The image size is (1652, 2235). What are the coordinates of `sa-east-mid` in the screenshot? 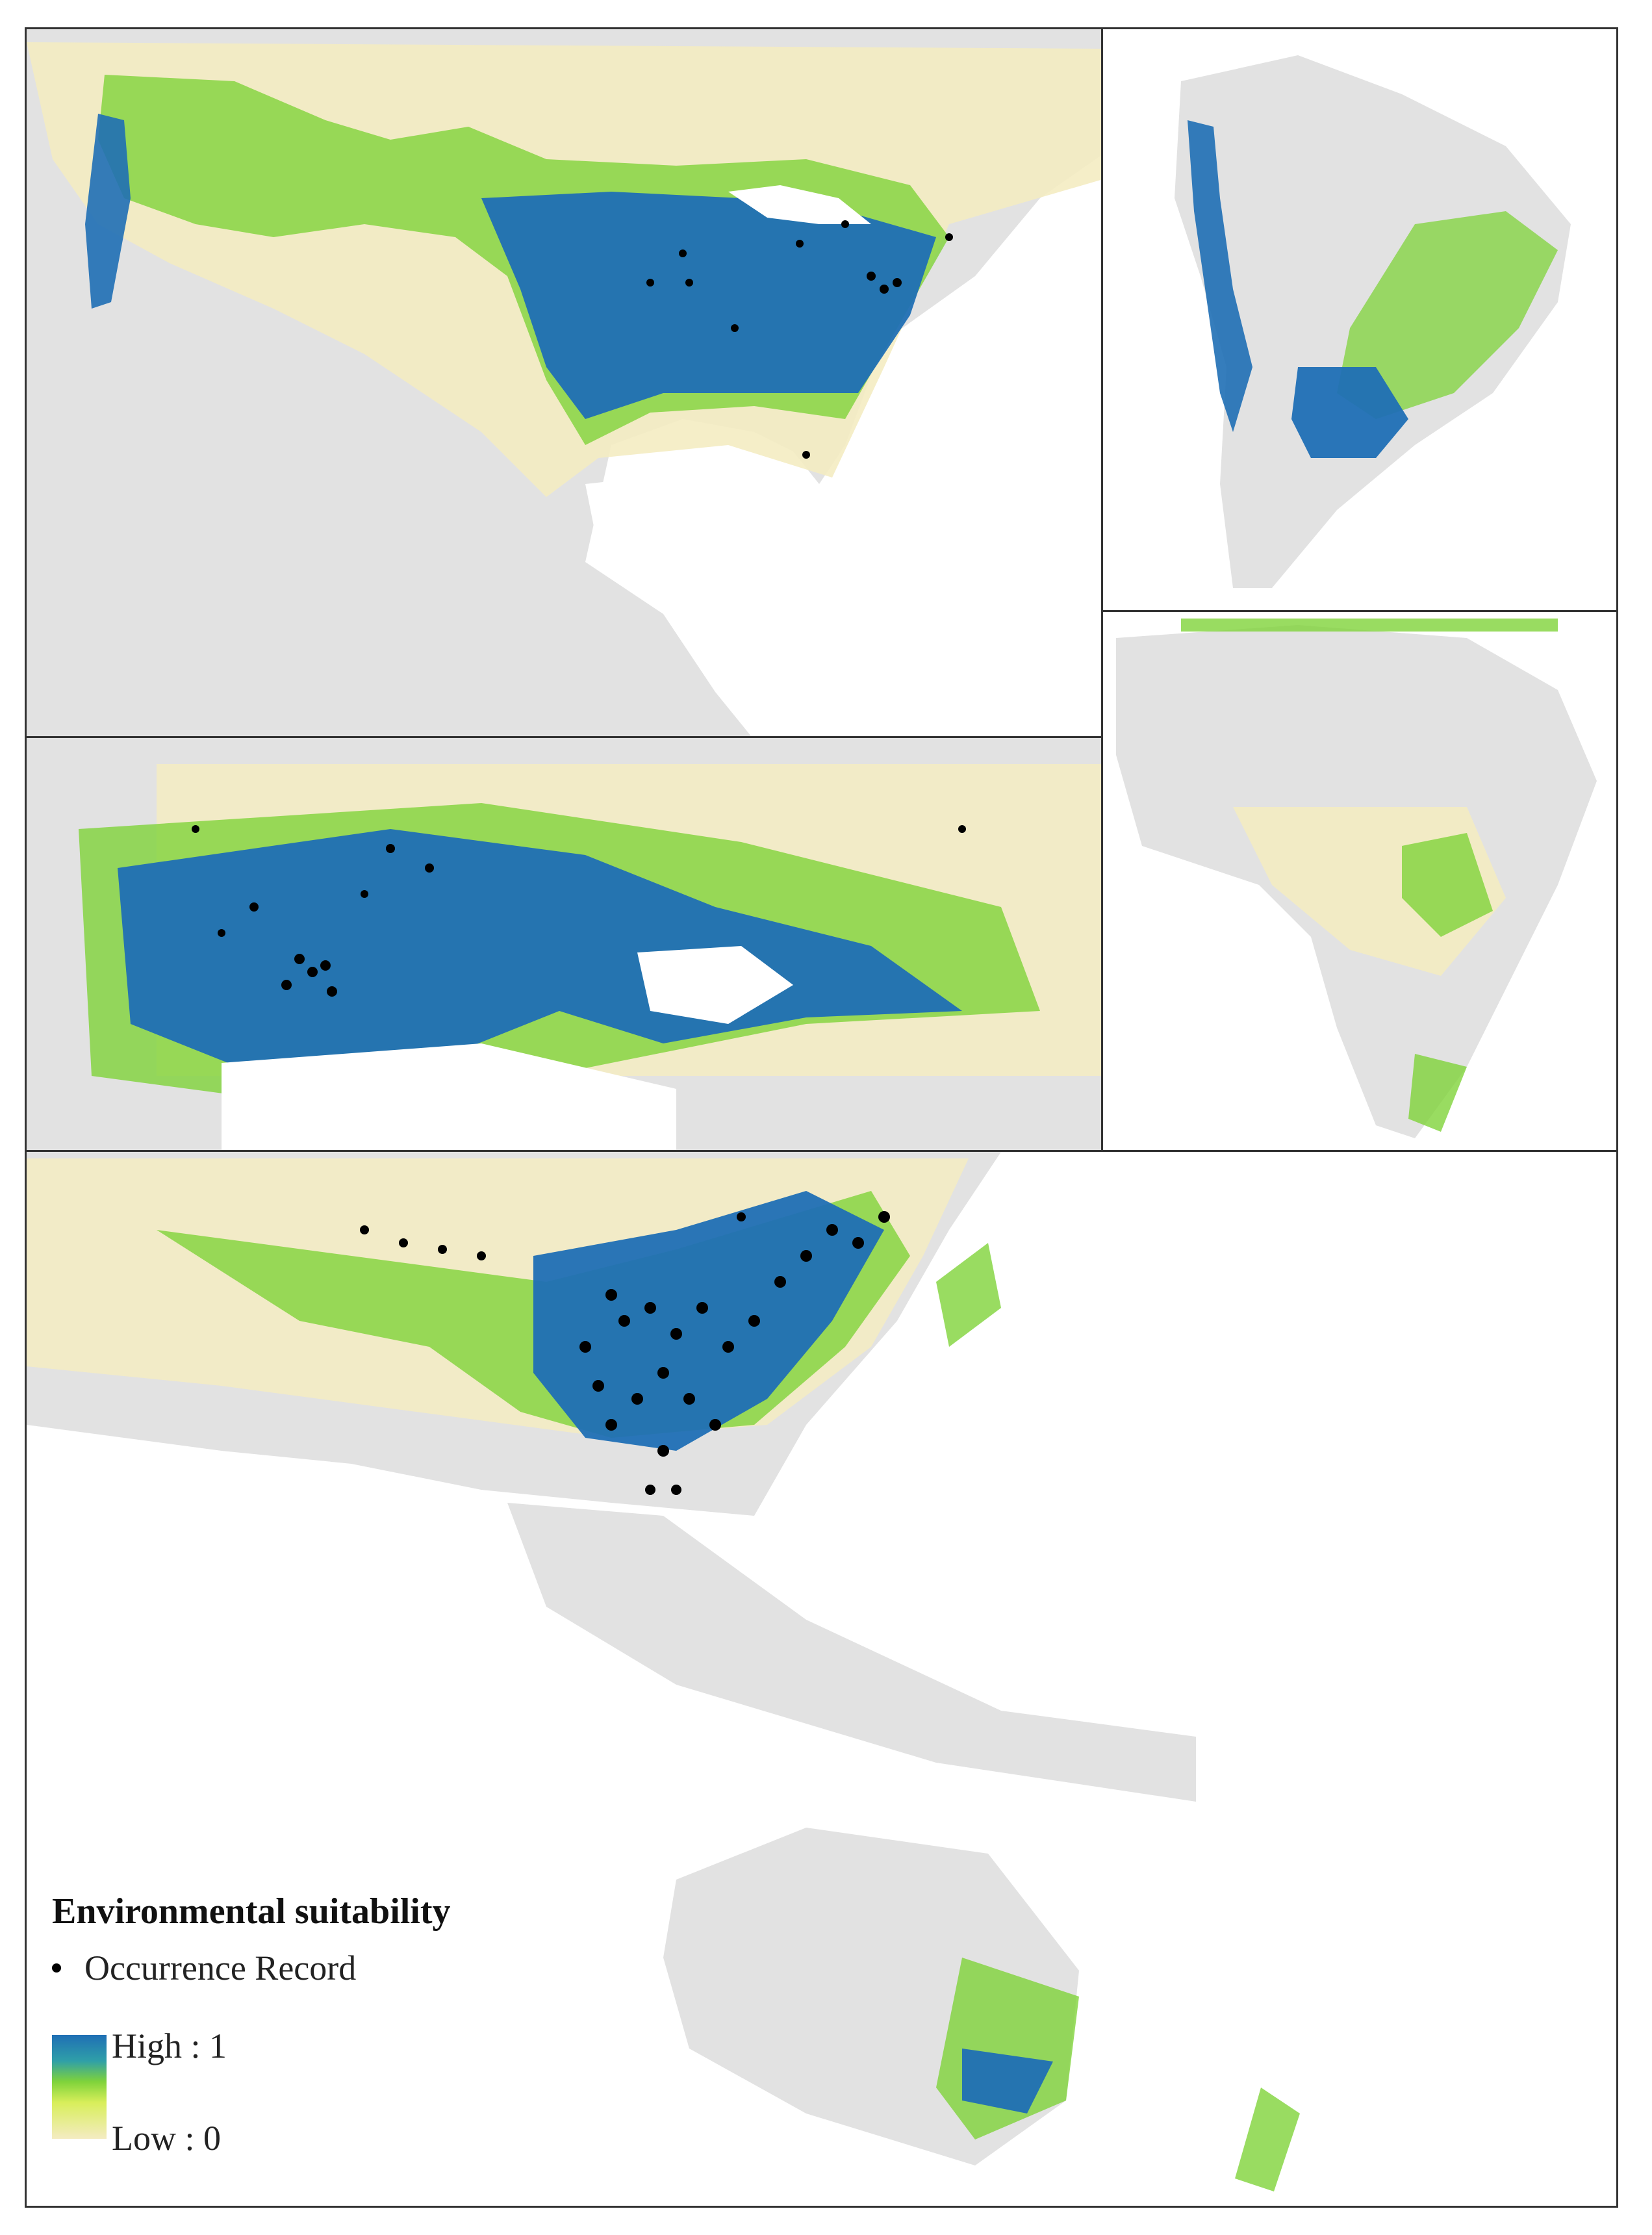 It's located at (1447, 315).